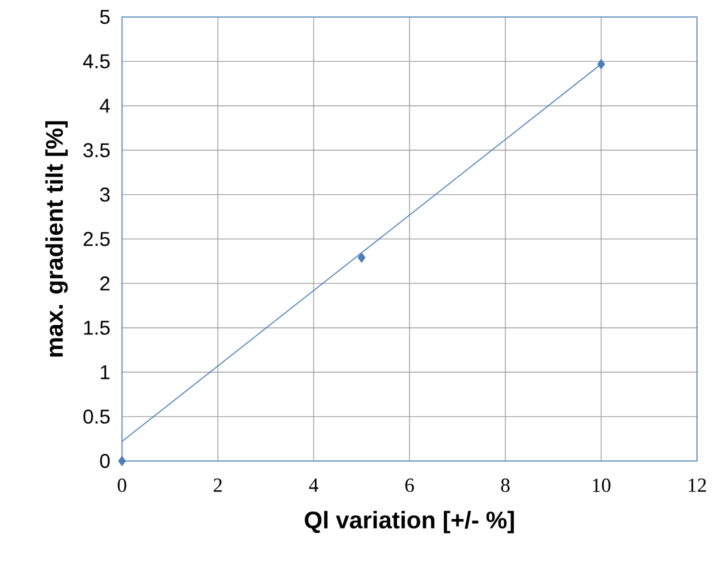 Image resolution: width=714 pixels, height=573 pixels. Describe the element at coordinates (409, 522) in the screenshot. I see `x-axis-title: Ql variation [+/- %]` at that location.